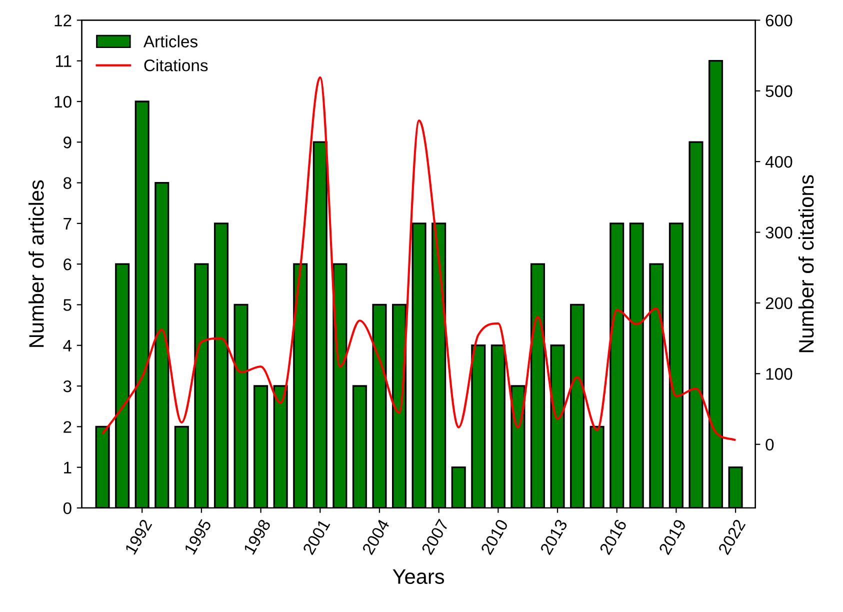 The image size is (843, 612). What do you see at coordinates (68, 183) in the screenshot?
I see `y-tick-label: 8` at bounding box center [68, 183].